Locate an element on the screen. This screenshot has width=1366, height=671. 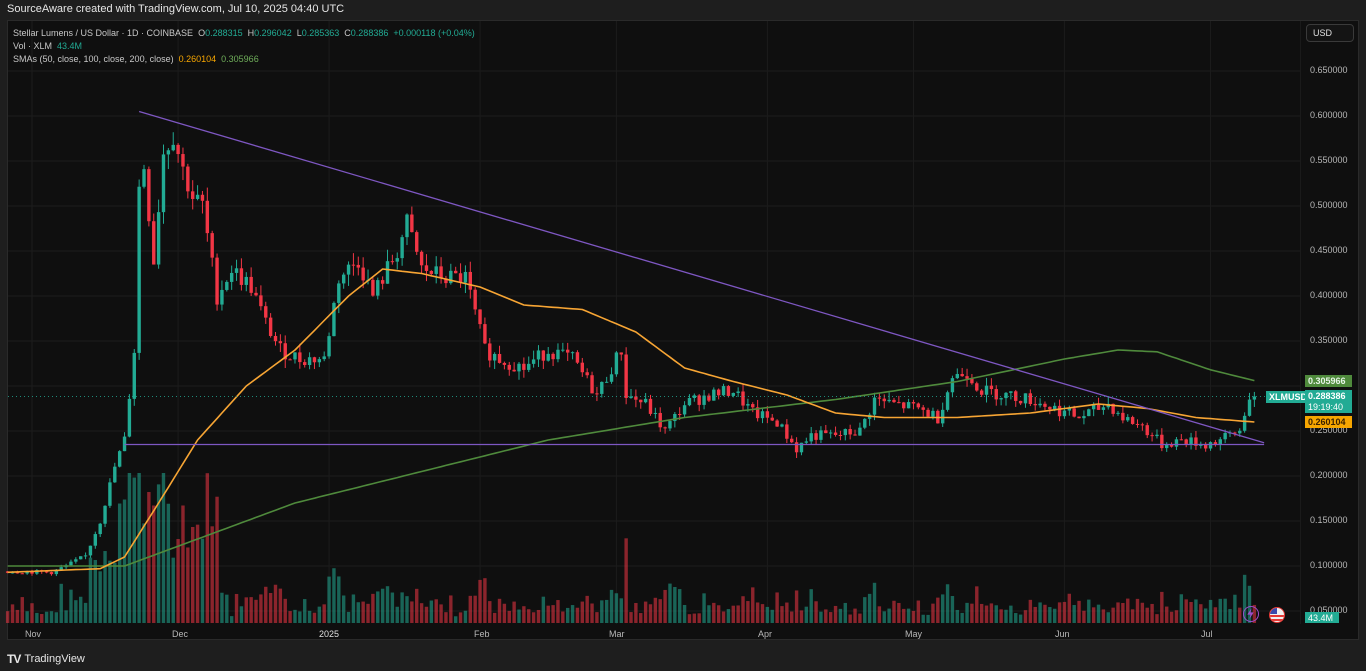
time-tick: Dec is located at coordinates (180, 634).